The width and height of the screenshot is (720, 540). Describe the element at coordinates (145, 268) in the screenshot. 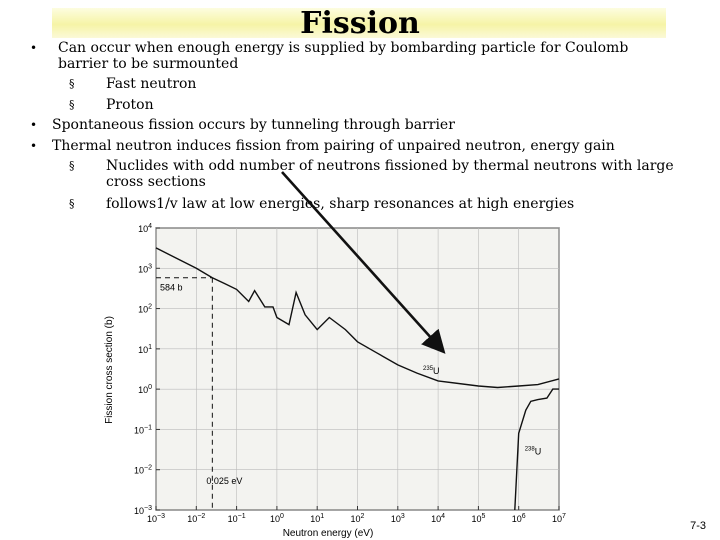

I see `y-tick-label: 10³` at that location.